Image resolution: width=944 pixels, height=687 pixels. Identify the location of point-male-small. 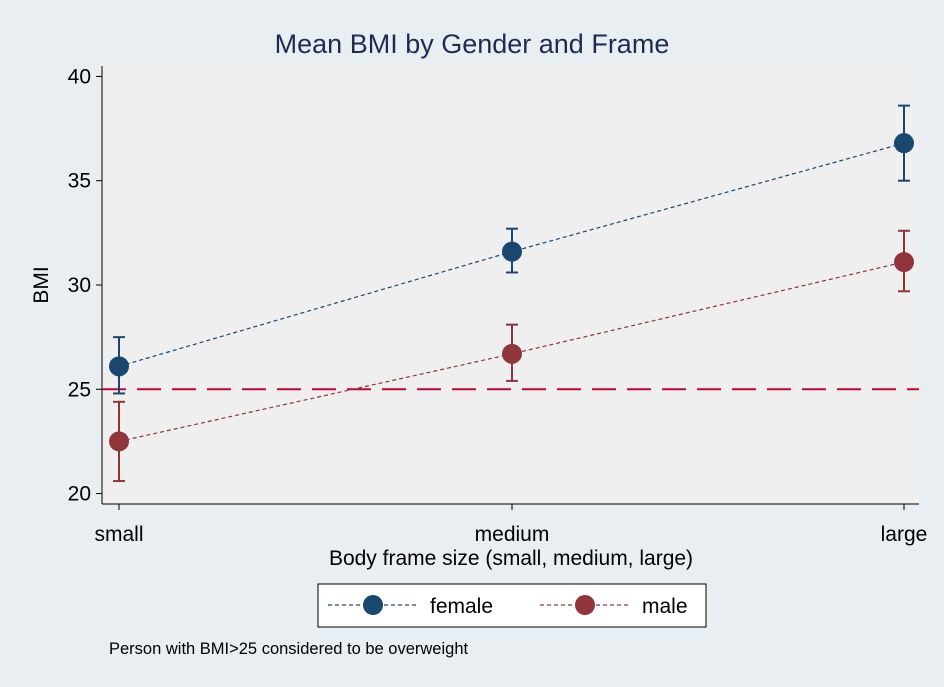
(119, 441).